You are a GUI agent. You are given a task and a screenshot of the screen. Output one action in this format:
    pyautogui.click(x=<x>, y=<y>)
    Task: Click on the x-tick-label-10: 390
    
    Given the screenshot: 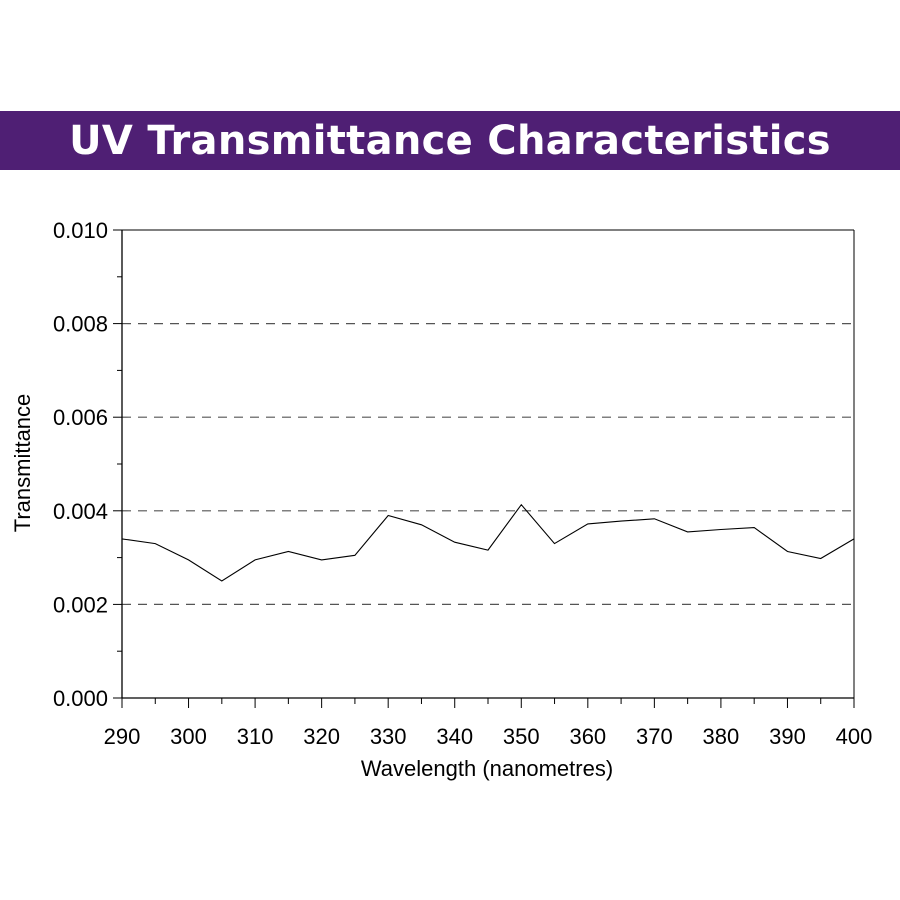 What is the action you would take?
    pyautogui.click(x=787, y=736)
    